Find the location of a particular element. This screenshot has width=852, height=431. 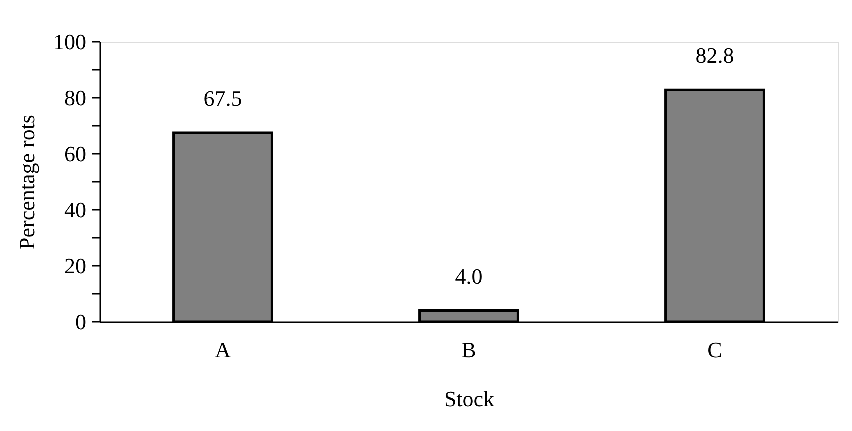

y-tick-label: 40 is located at coordinates (75, 210).